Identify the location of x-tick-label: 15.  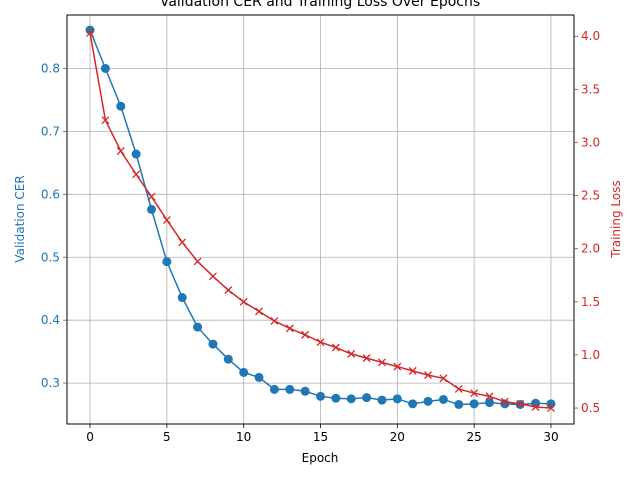
(320, 437).